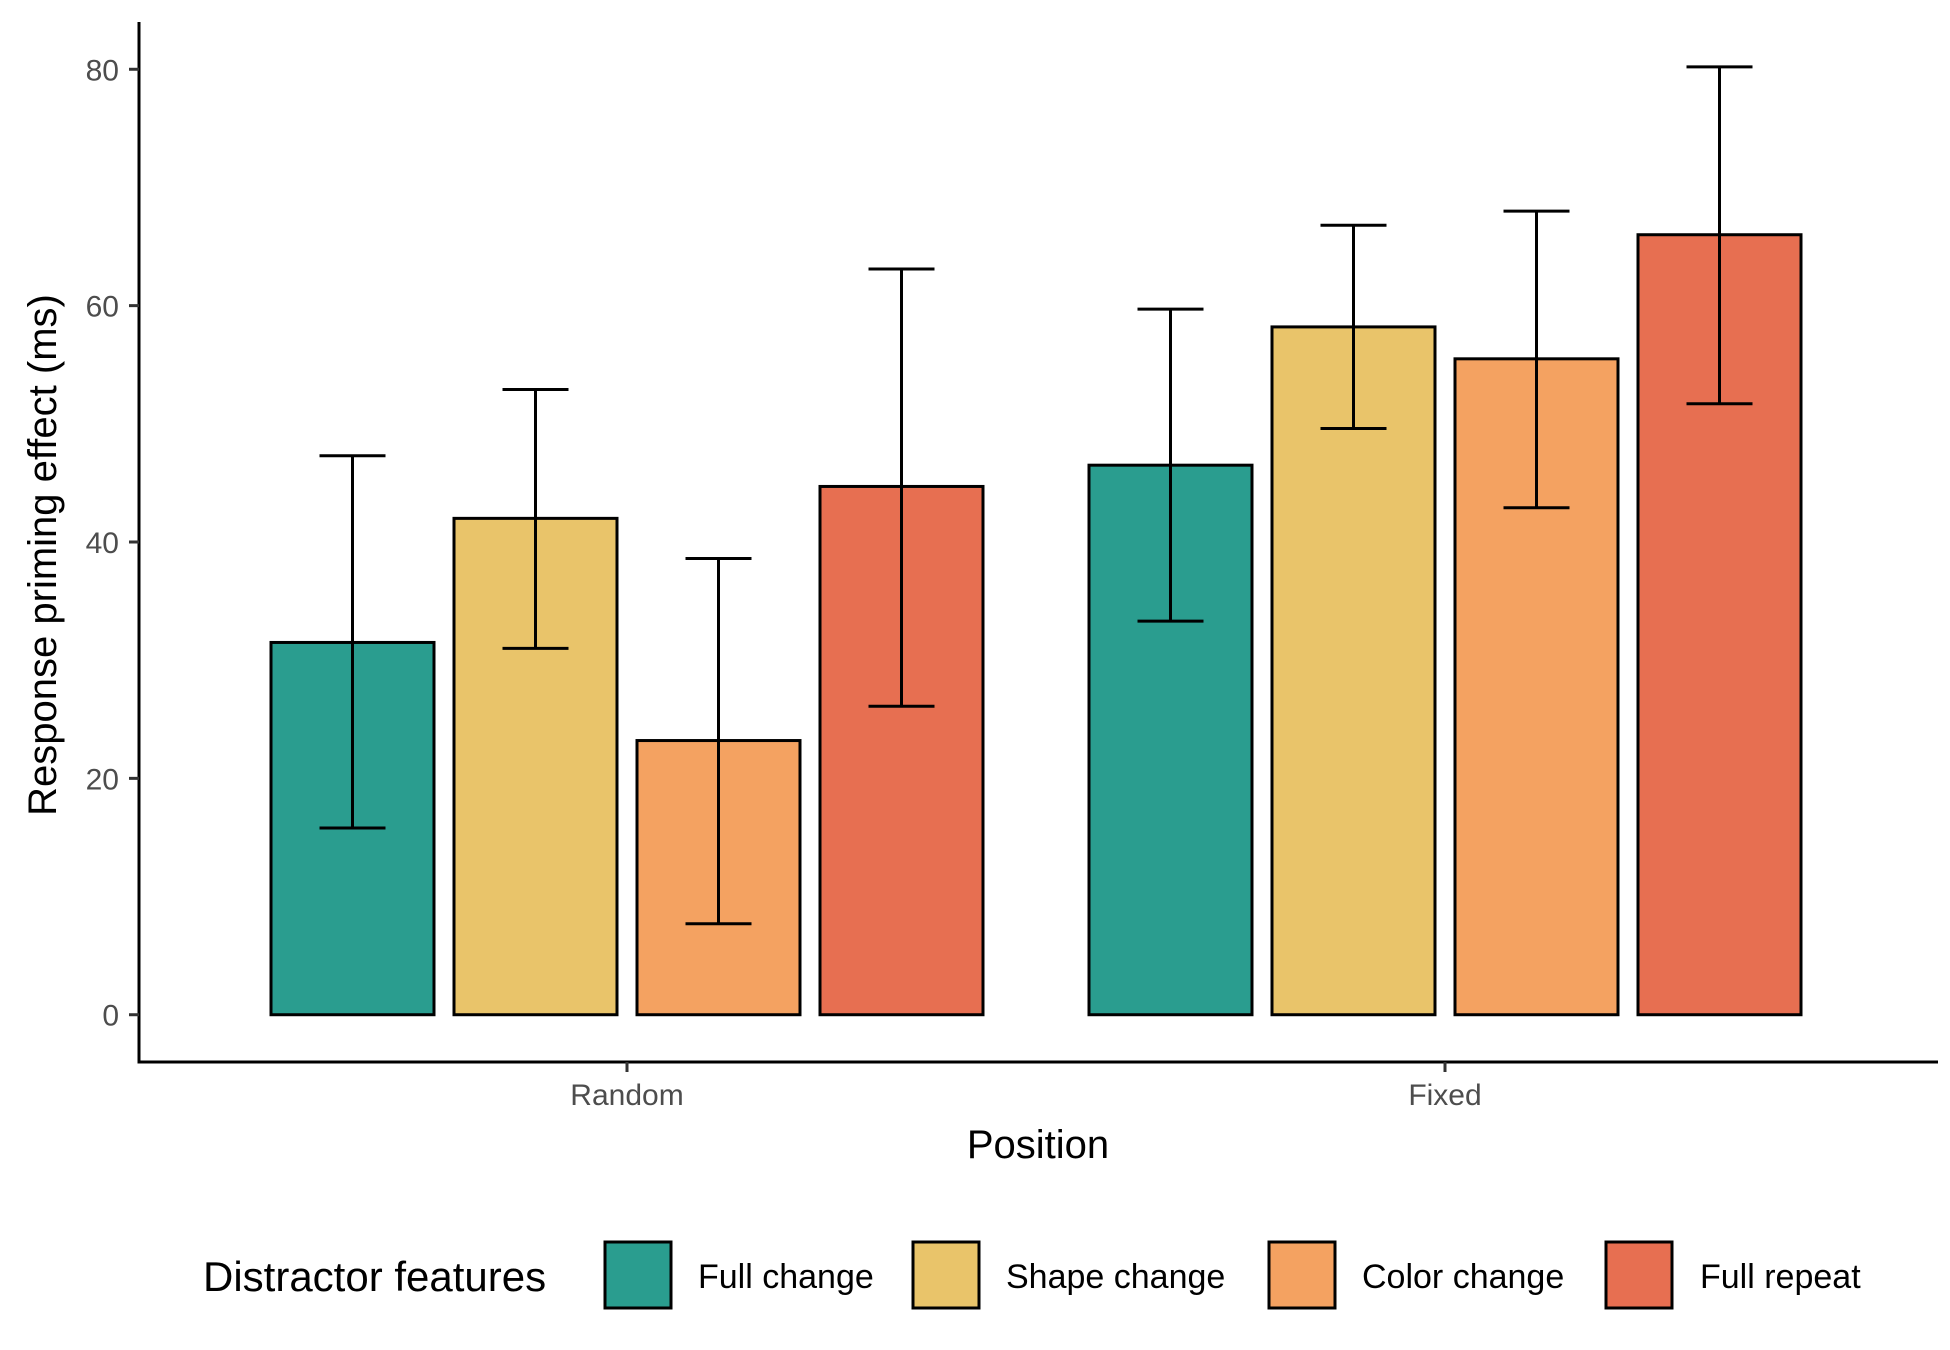 The height and width of the screenshot is (1350, 1950). What do you see at coordinates (102, 70) in the screenshot?
I see `y-tick-label-80: 80` at bounding box center [102, 70].